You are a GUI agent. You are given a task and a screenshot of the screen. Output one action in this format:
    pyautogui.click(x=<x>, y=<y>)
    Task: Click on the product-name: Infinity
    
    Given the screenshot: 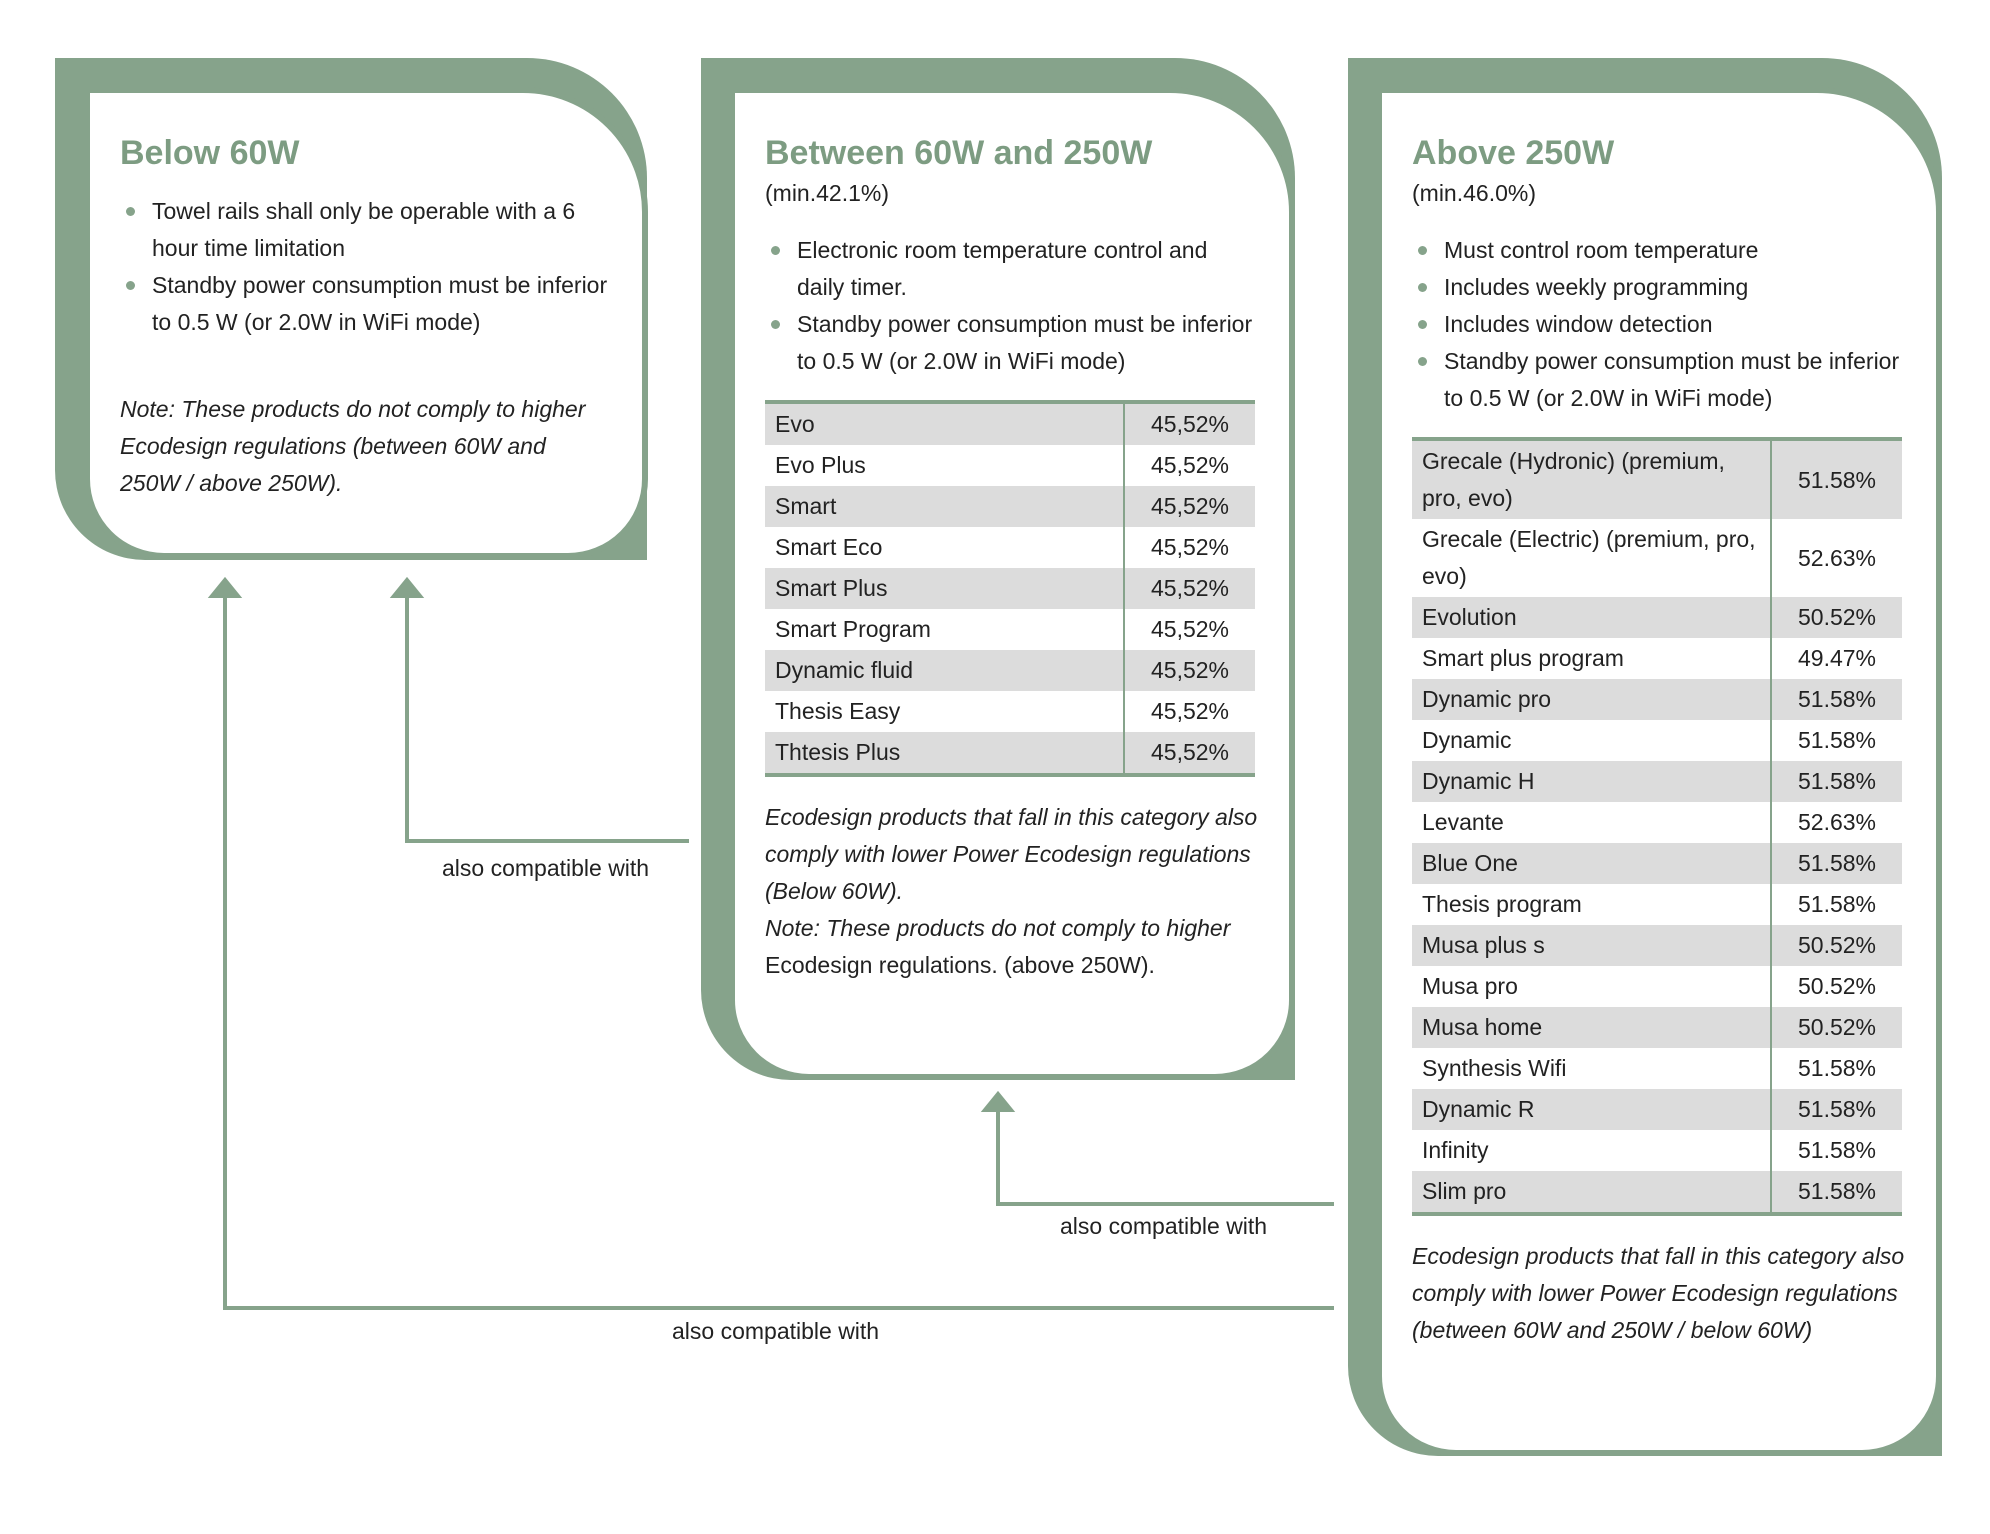 What is the action you would take?
    pyautogui.click(x=1455, y=1150)
    